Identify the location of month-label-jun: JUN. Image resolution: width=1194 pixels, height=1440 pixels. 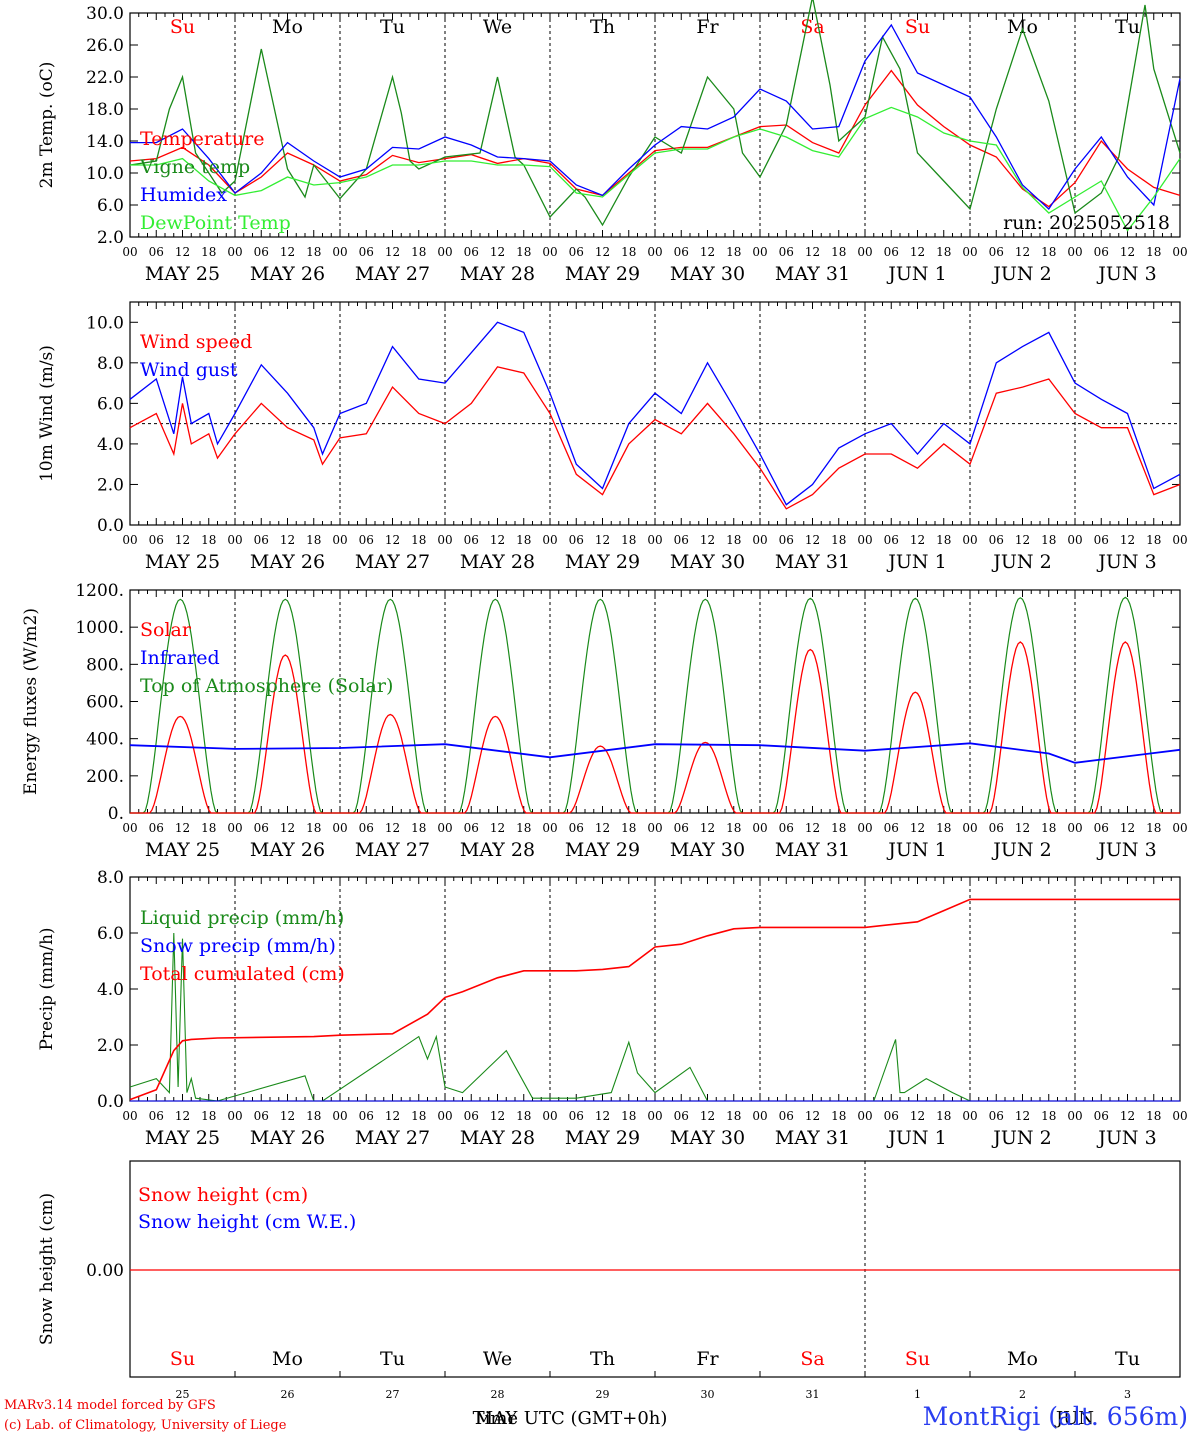
(1074, 1418).